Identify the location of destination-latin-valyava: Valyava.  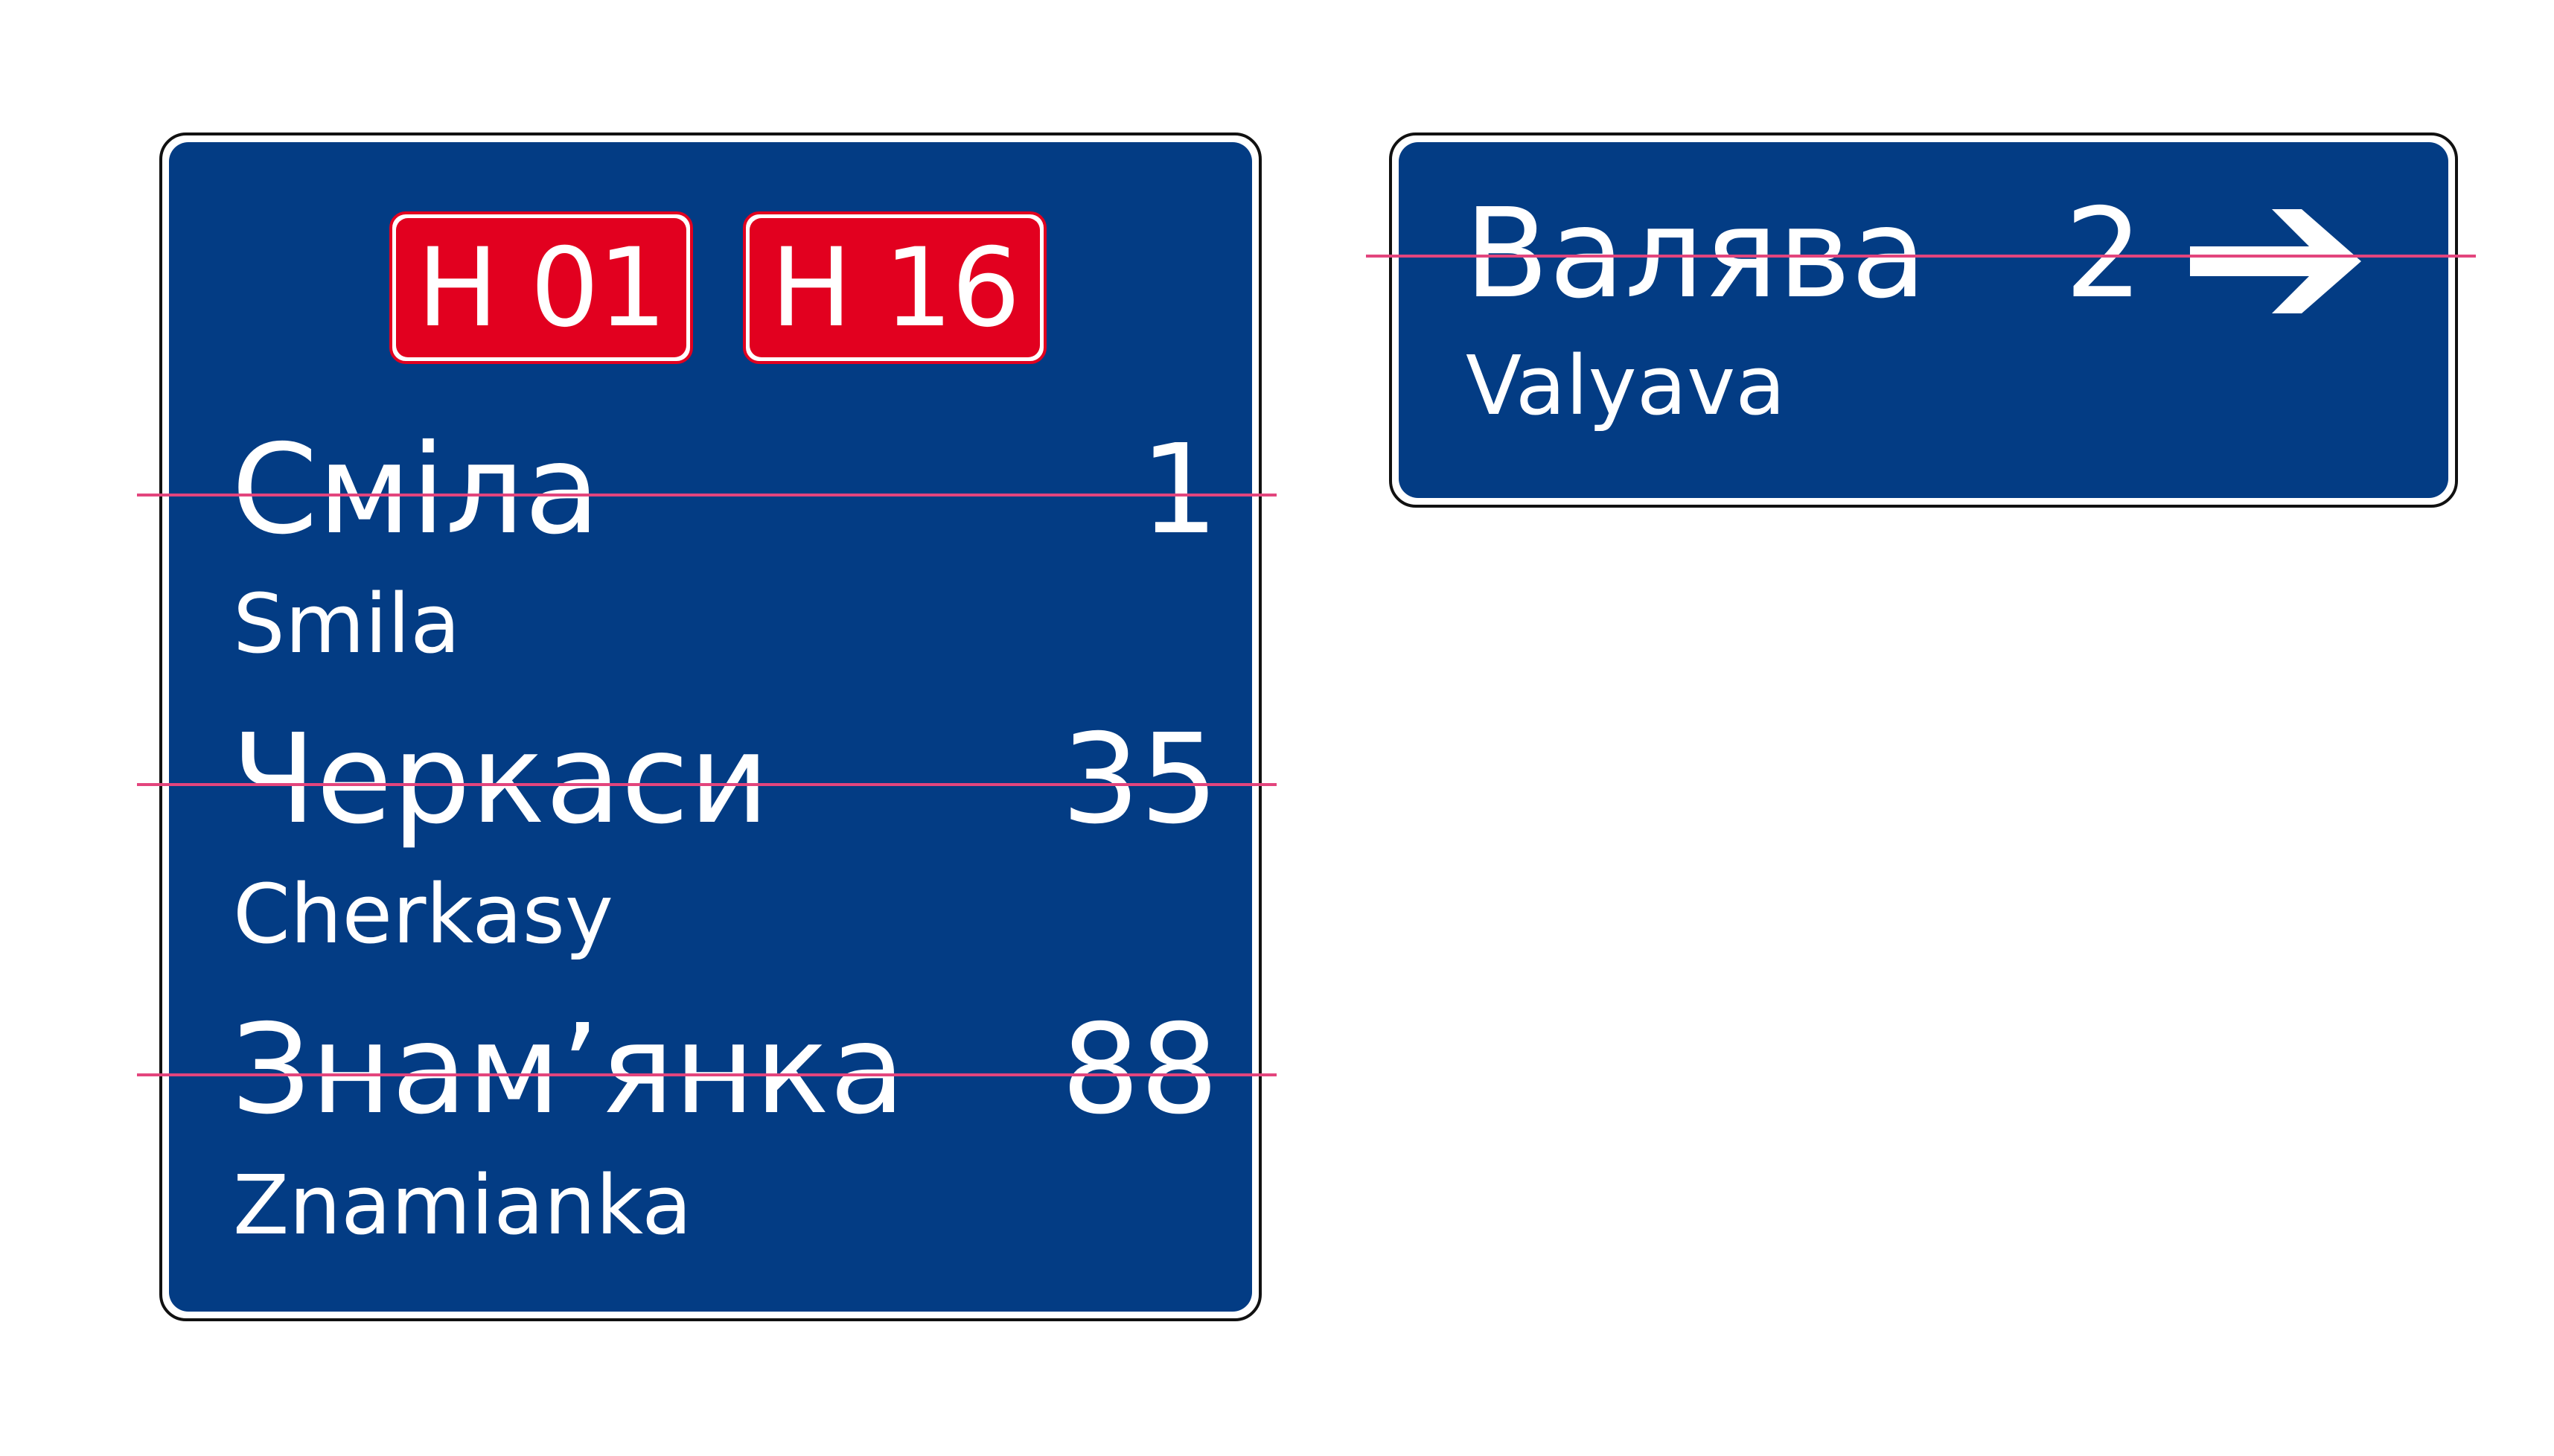
(1626, 385).